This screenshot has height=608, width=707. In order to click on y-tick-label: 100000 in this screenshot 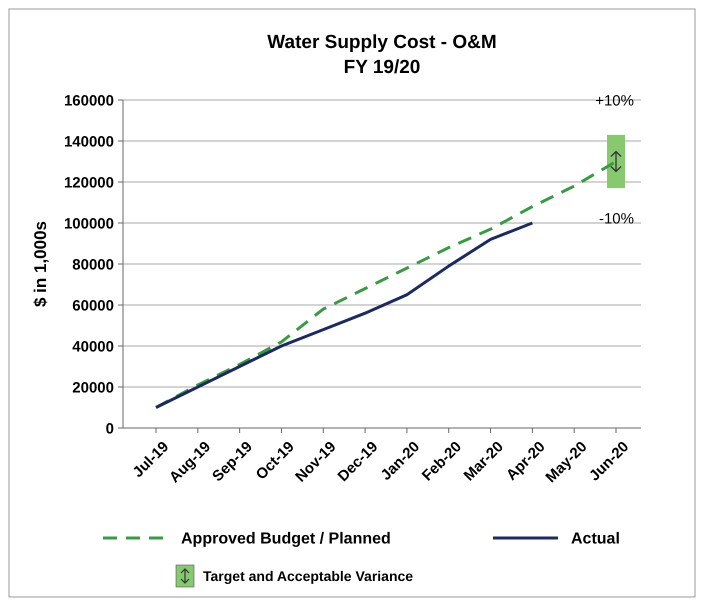, I will do `click(89, 223)`.